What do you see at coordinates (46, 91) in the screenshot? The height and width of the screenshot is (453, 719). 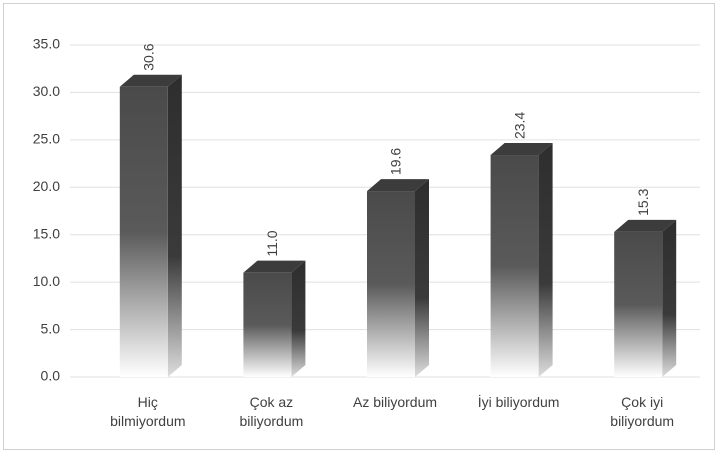 I see `y-tick-label: 30.0` at bounding box center [46, 91].